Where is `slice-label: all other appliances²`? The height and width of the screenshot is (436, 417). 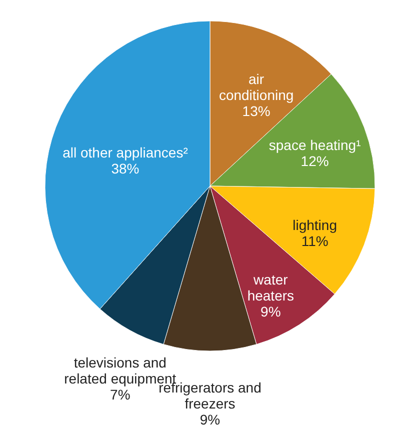
slice-label: all other appliances² is located at coordinates (125, 152).